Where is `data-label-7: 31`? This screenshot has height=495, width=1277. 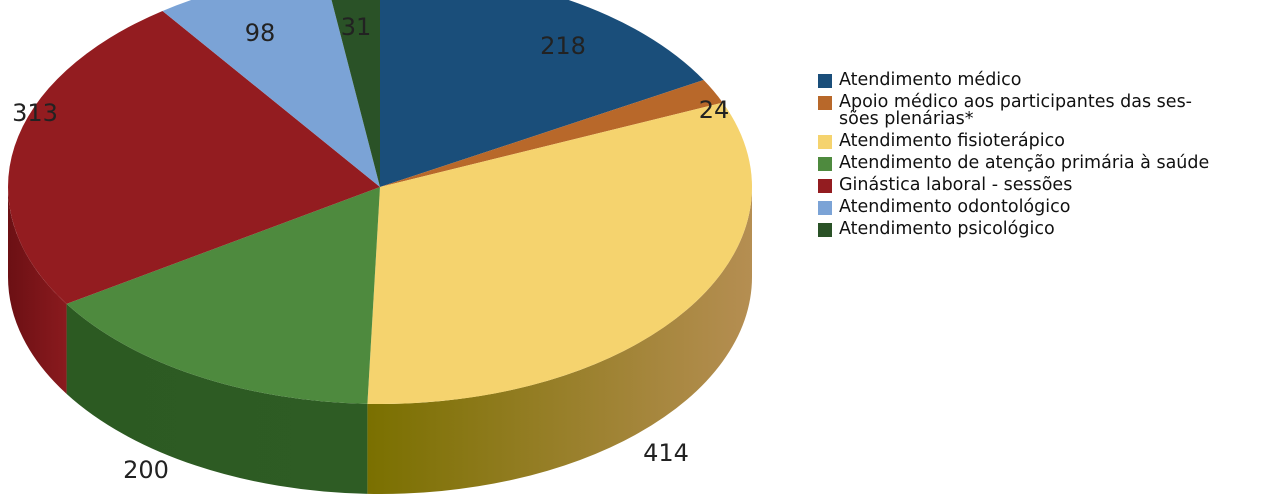 data-label-7: 31 is located at coordinates (356, 27).